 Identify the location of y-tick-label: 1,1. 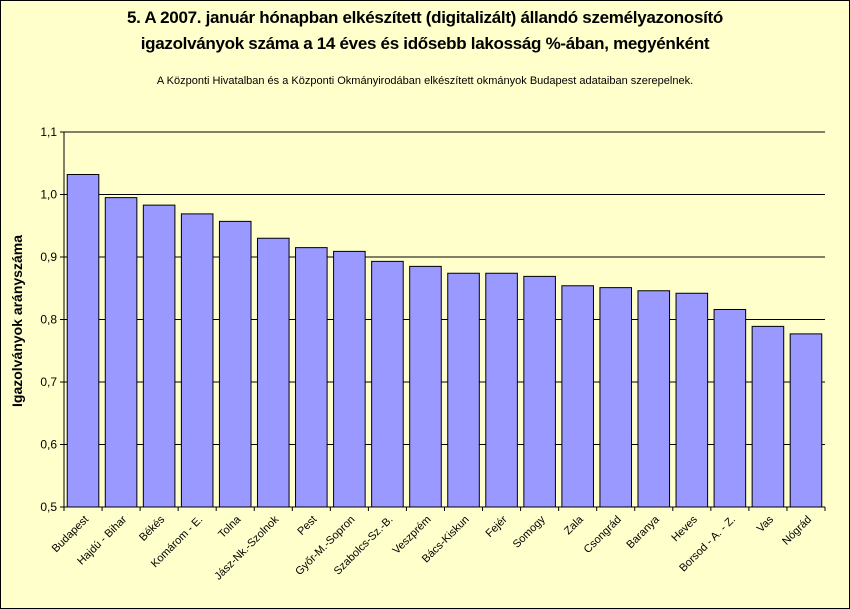
(48, 132).